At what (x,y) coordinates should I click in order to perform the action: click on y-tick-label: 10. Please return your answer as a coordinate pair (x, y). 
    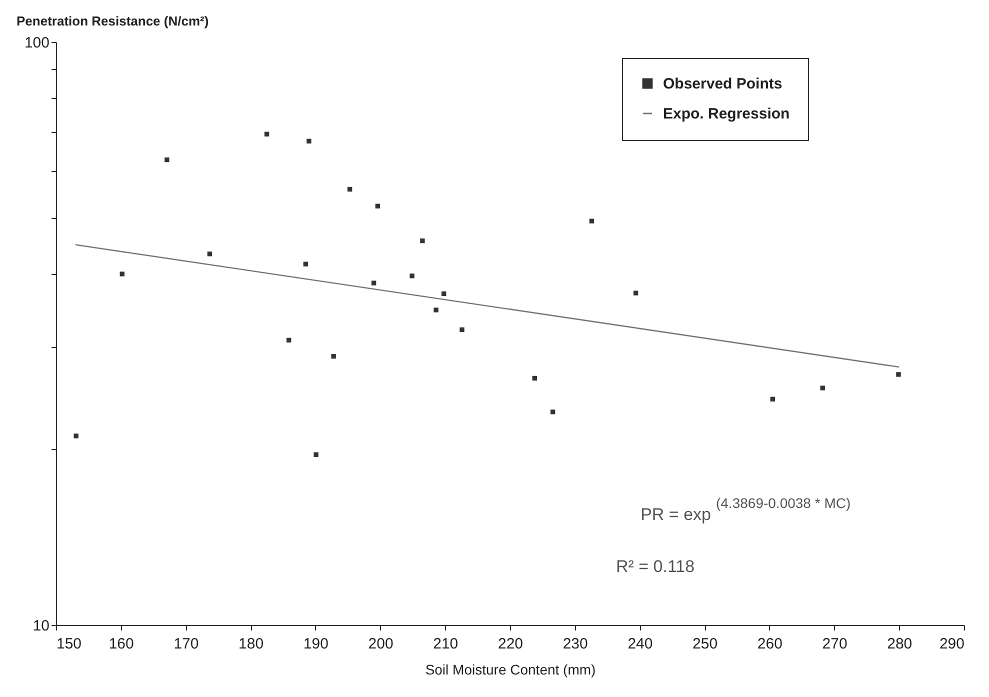
    Looking at the image, I should click on (41, 626).